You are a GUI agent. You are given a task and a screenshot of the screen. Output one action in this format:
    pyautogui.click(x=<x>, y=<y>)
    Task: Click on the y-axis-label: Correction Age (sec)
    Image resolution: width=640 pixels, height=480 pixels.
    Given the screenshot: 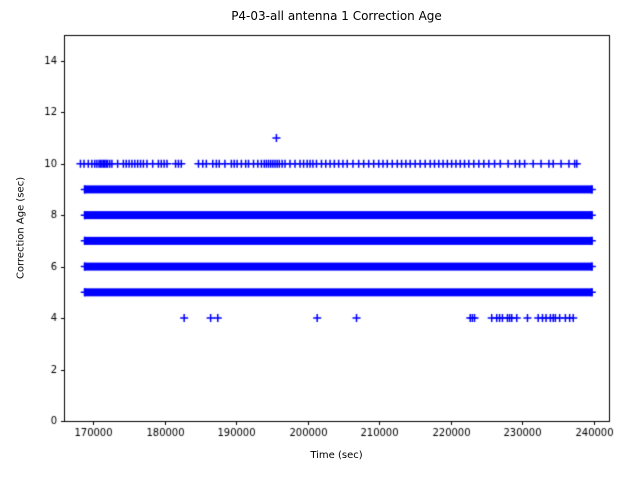 What is the action you would take?
    pyautogui.click(x=21, y=228)
    